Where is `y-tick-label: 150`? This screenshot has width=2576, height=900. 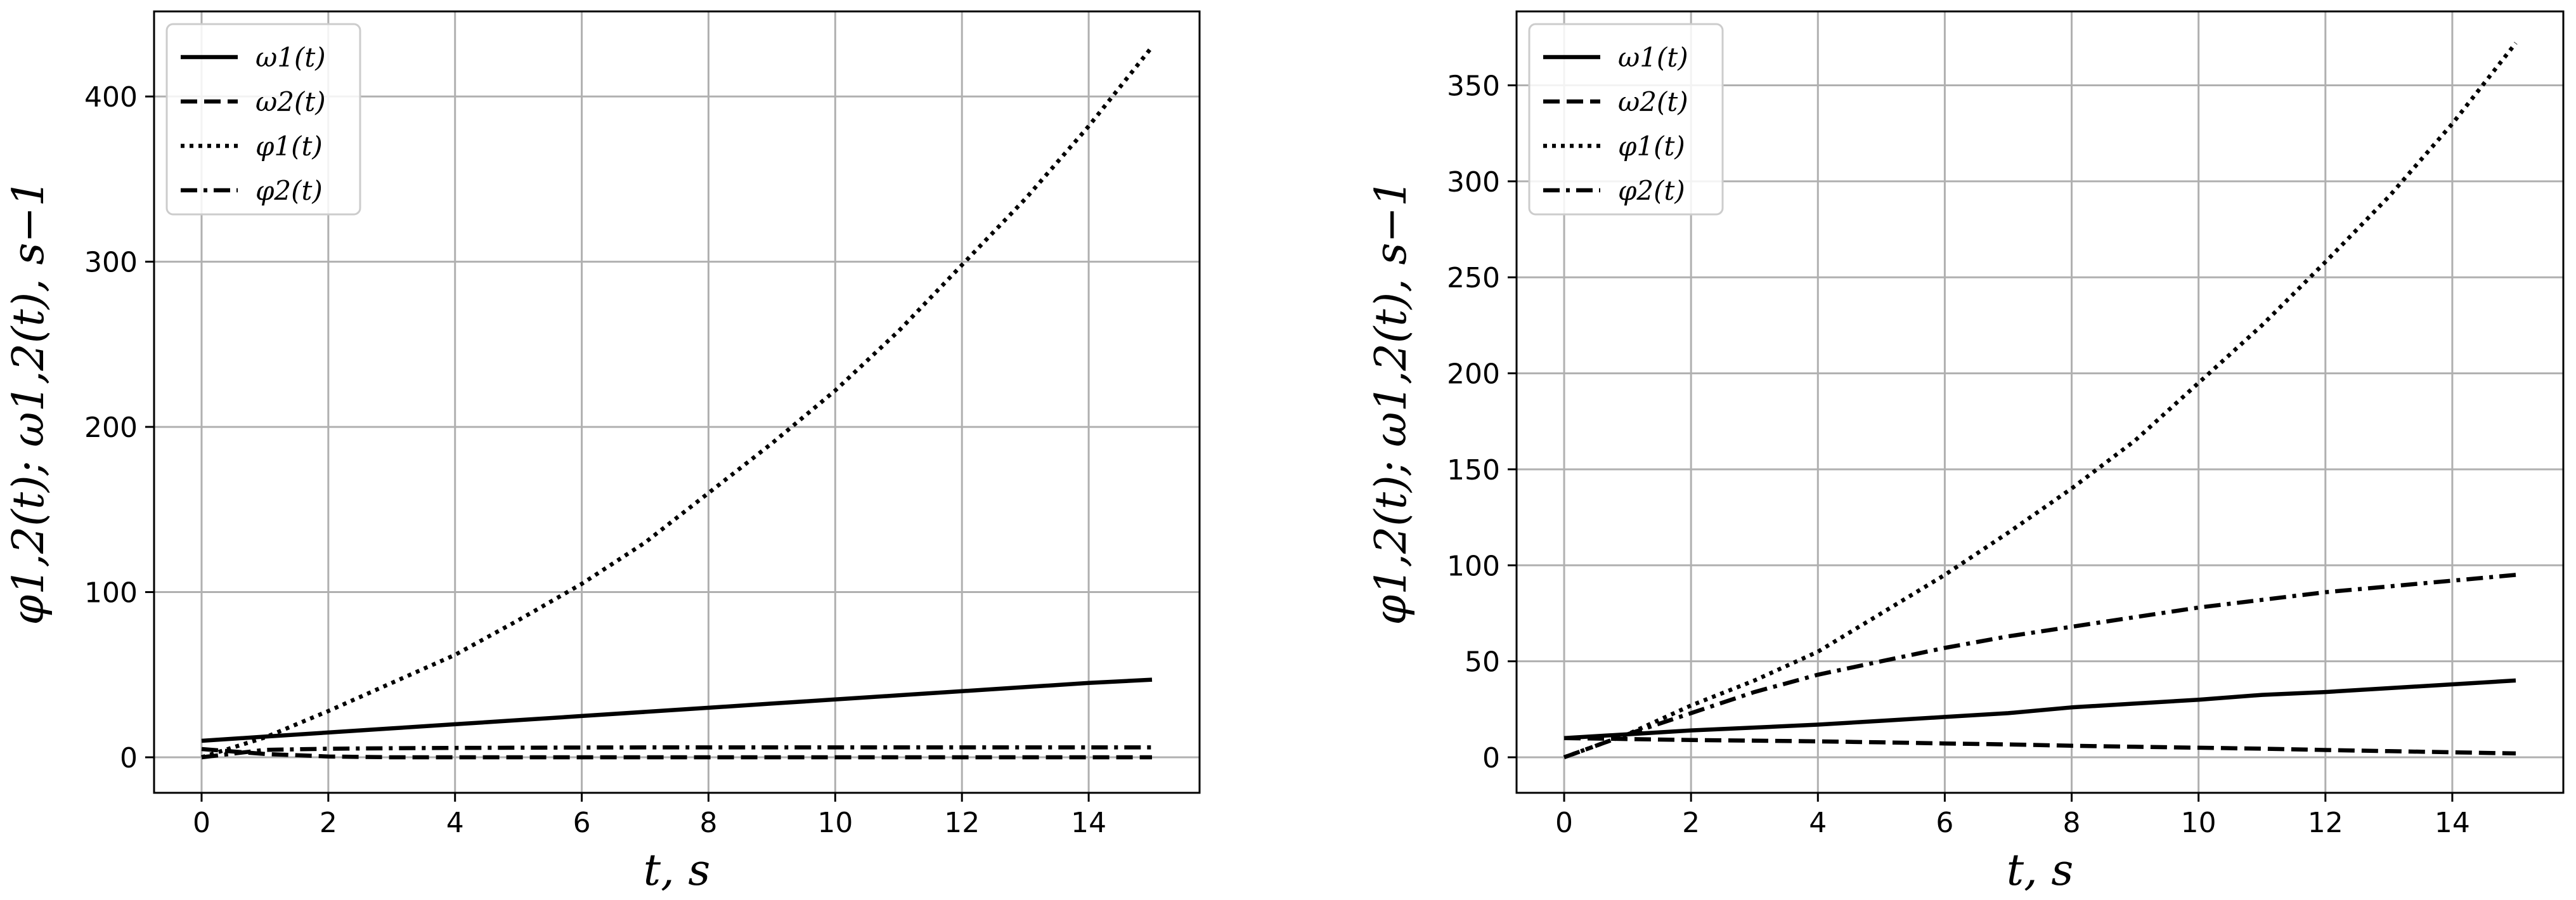
y-tick-label: 150 is located at coordinates (1473, 470).